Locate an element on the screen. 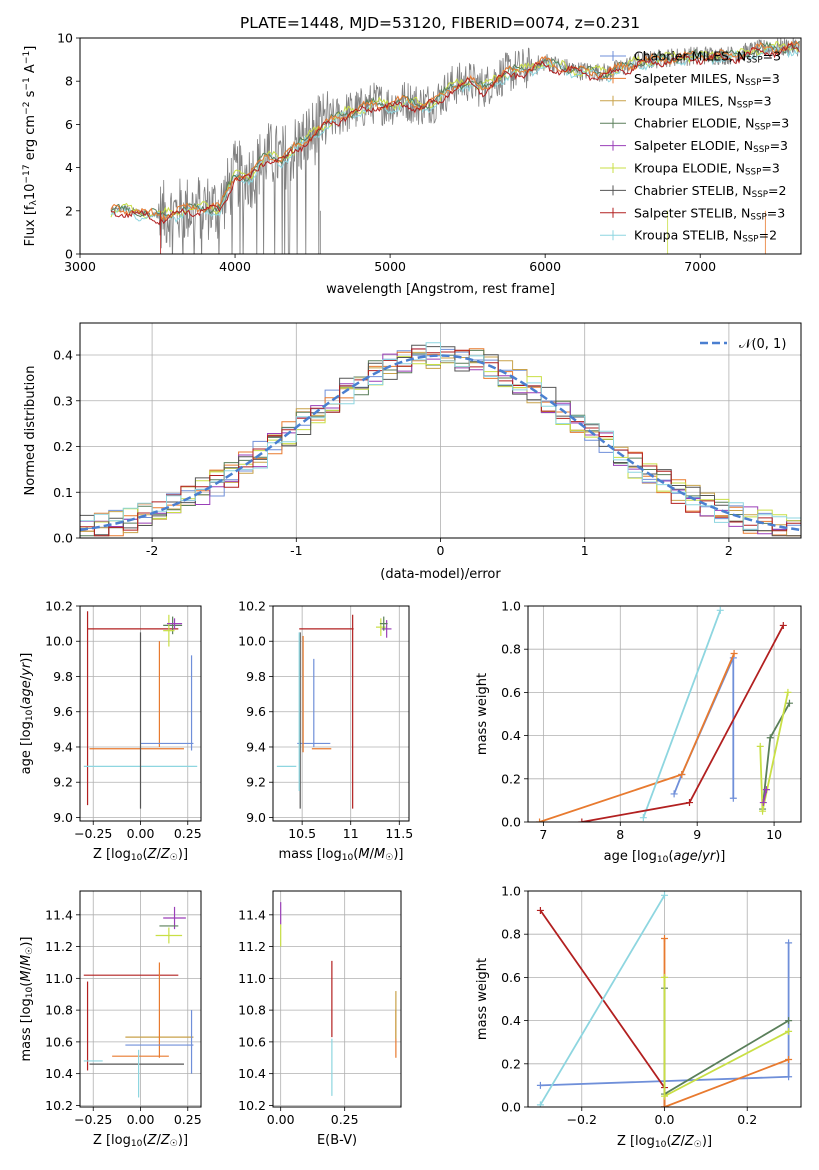 This screenshot has height=1170, width=819. y-axis-label: Normed distribution is located at coordinates (30, 431).